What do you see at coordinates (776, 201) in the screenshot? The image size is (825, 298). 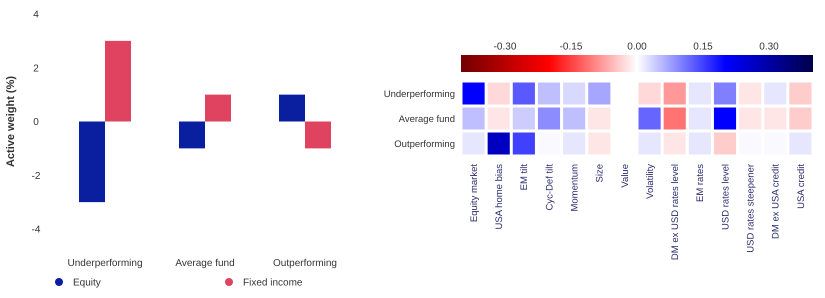 I see `x-tick-label: DM ex USA credit` at bounding box center [776, 201].